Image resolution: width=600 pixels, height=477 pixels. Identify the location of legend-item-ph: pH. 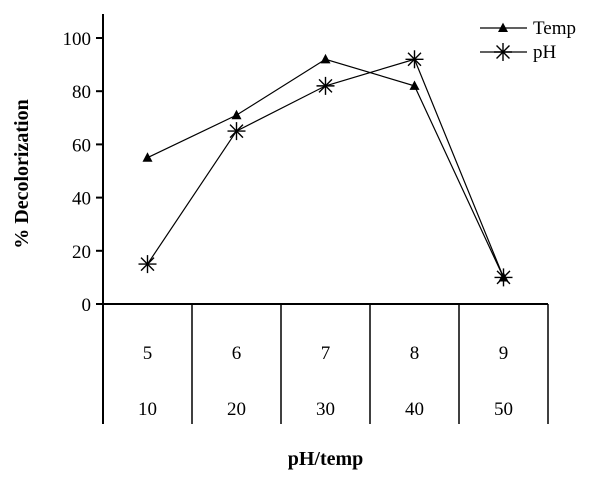
(518, 52).